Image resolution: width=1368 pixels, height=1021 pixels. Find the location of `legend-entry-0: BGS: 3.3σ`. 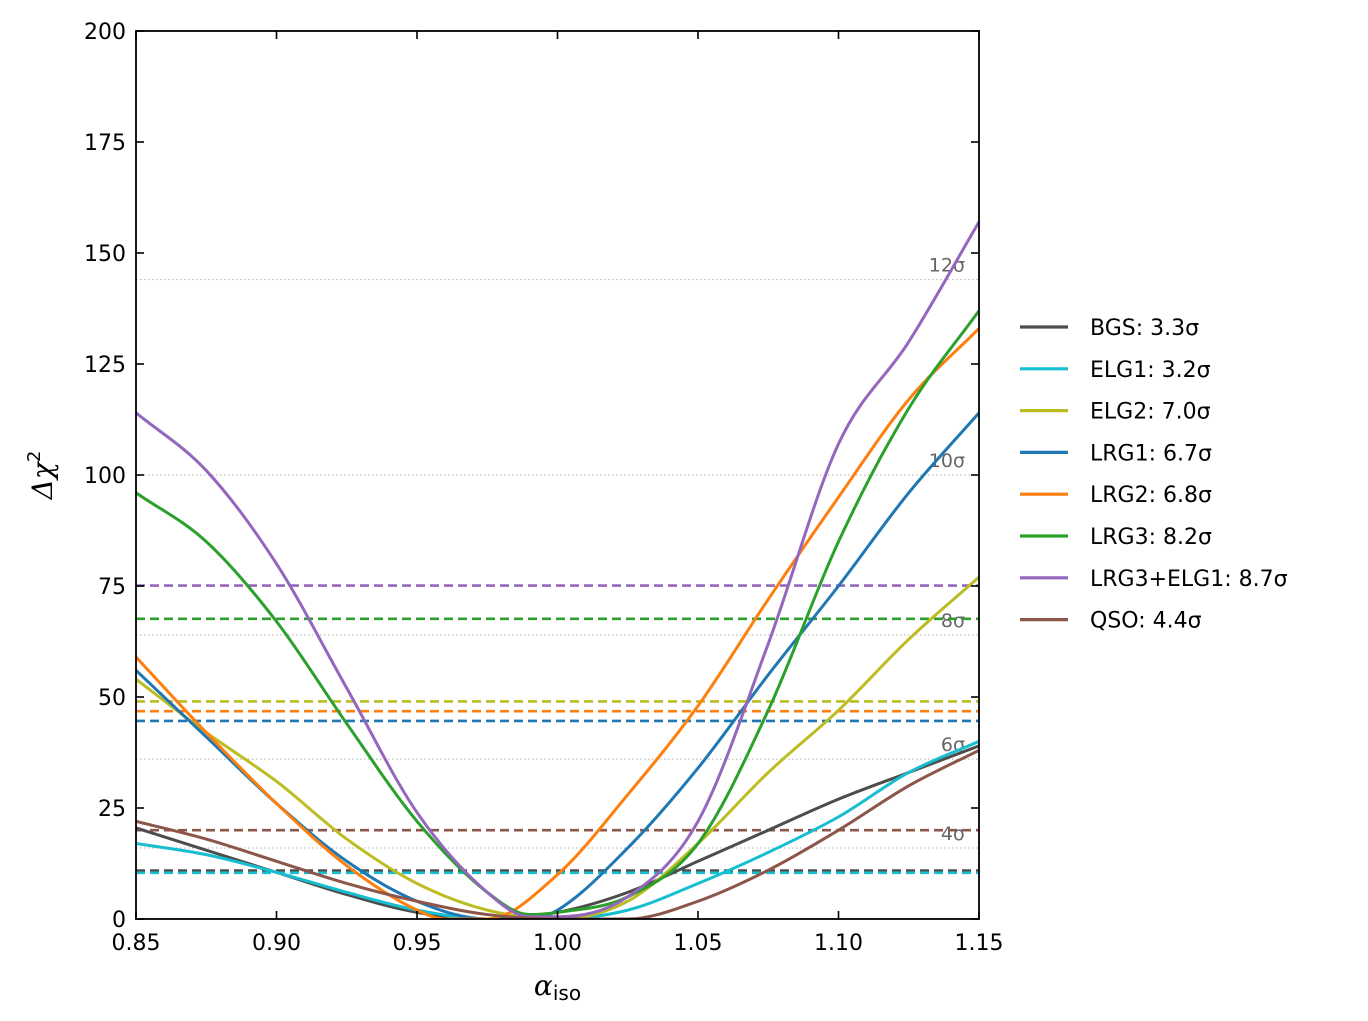

legend-entry-0: BGS: 3.3σ is located at coordinates (1144, 328).